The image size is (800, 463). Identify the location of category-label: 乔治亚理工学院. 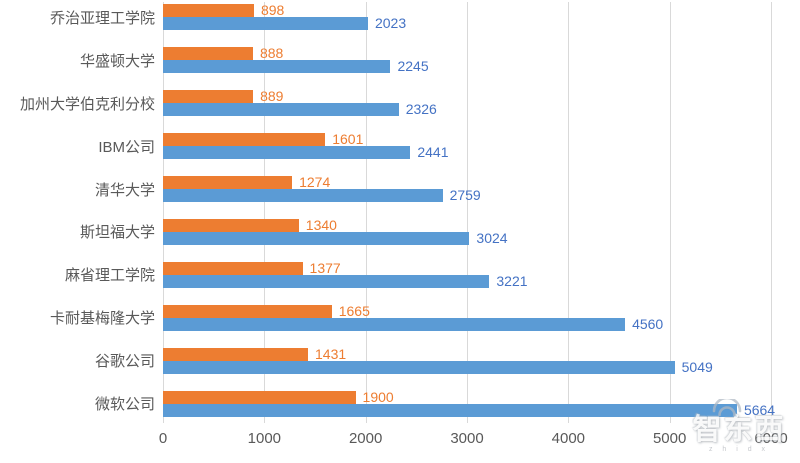
(102, 18).